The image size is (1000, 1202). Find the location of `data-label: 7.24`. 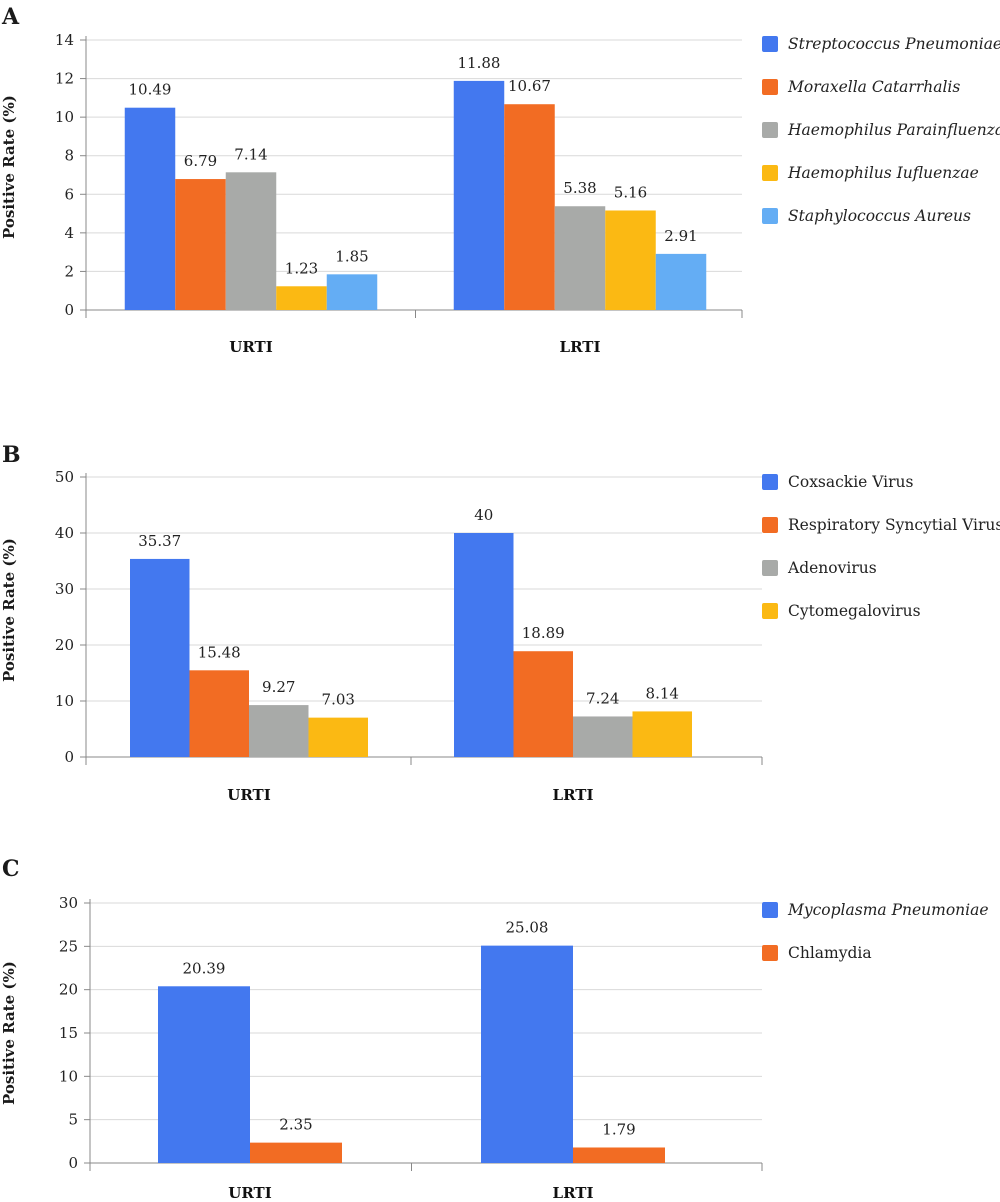

data-label: 7.24 is located at coordinates (602, 698).